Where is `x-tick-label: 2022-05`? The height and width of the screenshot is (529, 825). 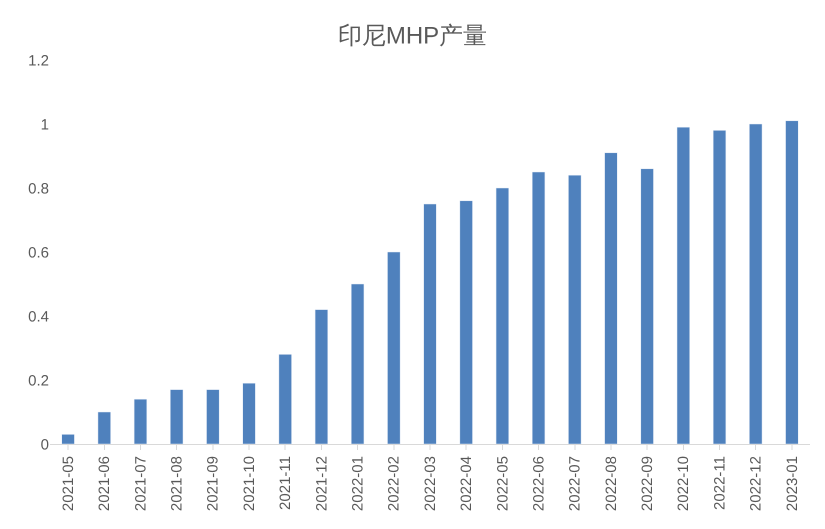
x-tick-label: 2022-05 is located at coordinates (503, 484).